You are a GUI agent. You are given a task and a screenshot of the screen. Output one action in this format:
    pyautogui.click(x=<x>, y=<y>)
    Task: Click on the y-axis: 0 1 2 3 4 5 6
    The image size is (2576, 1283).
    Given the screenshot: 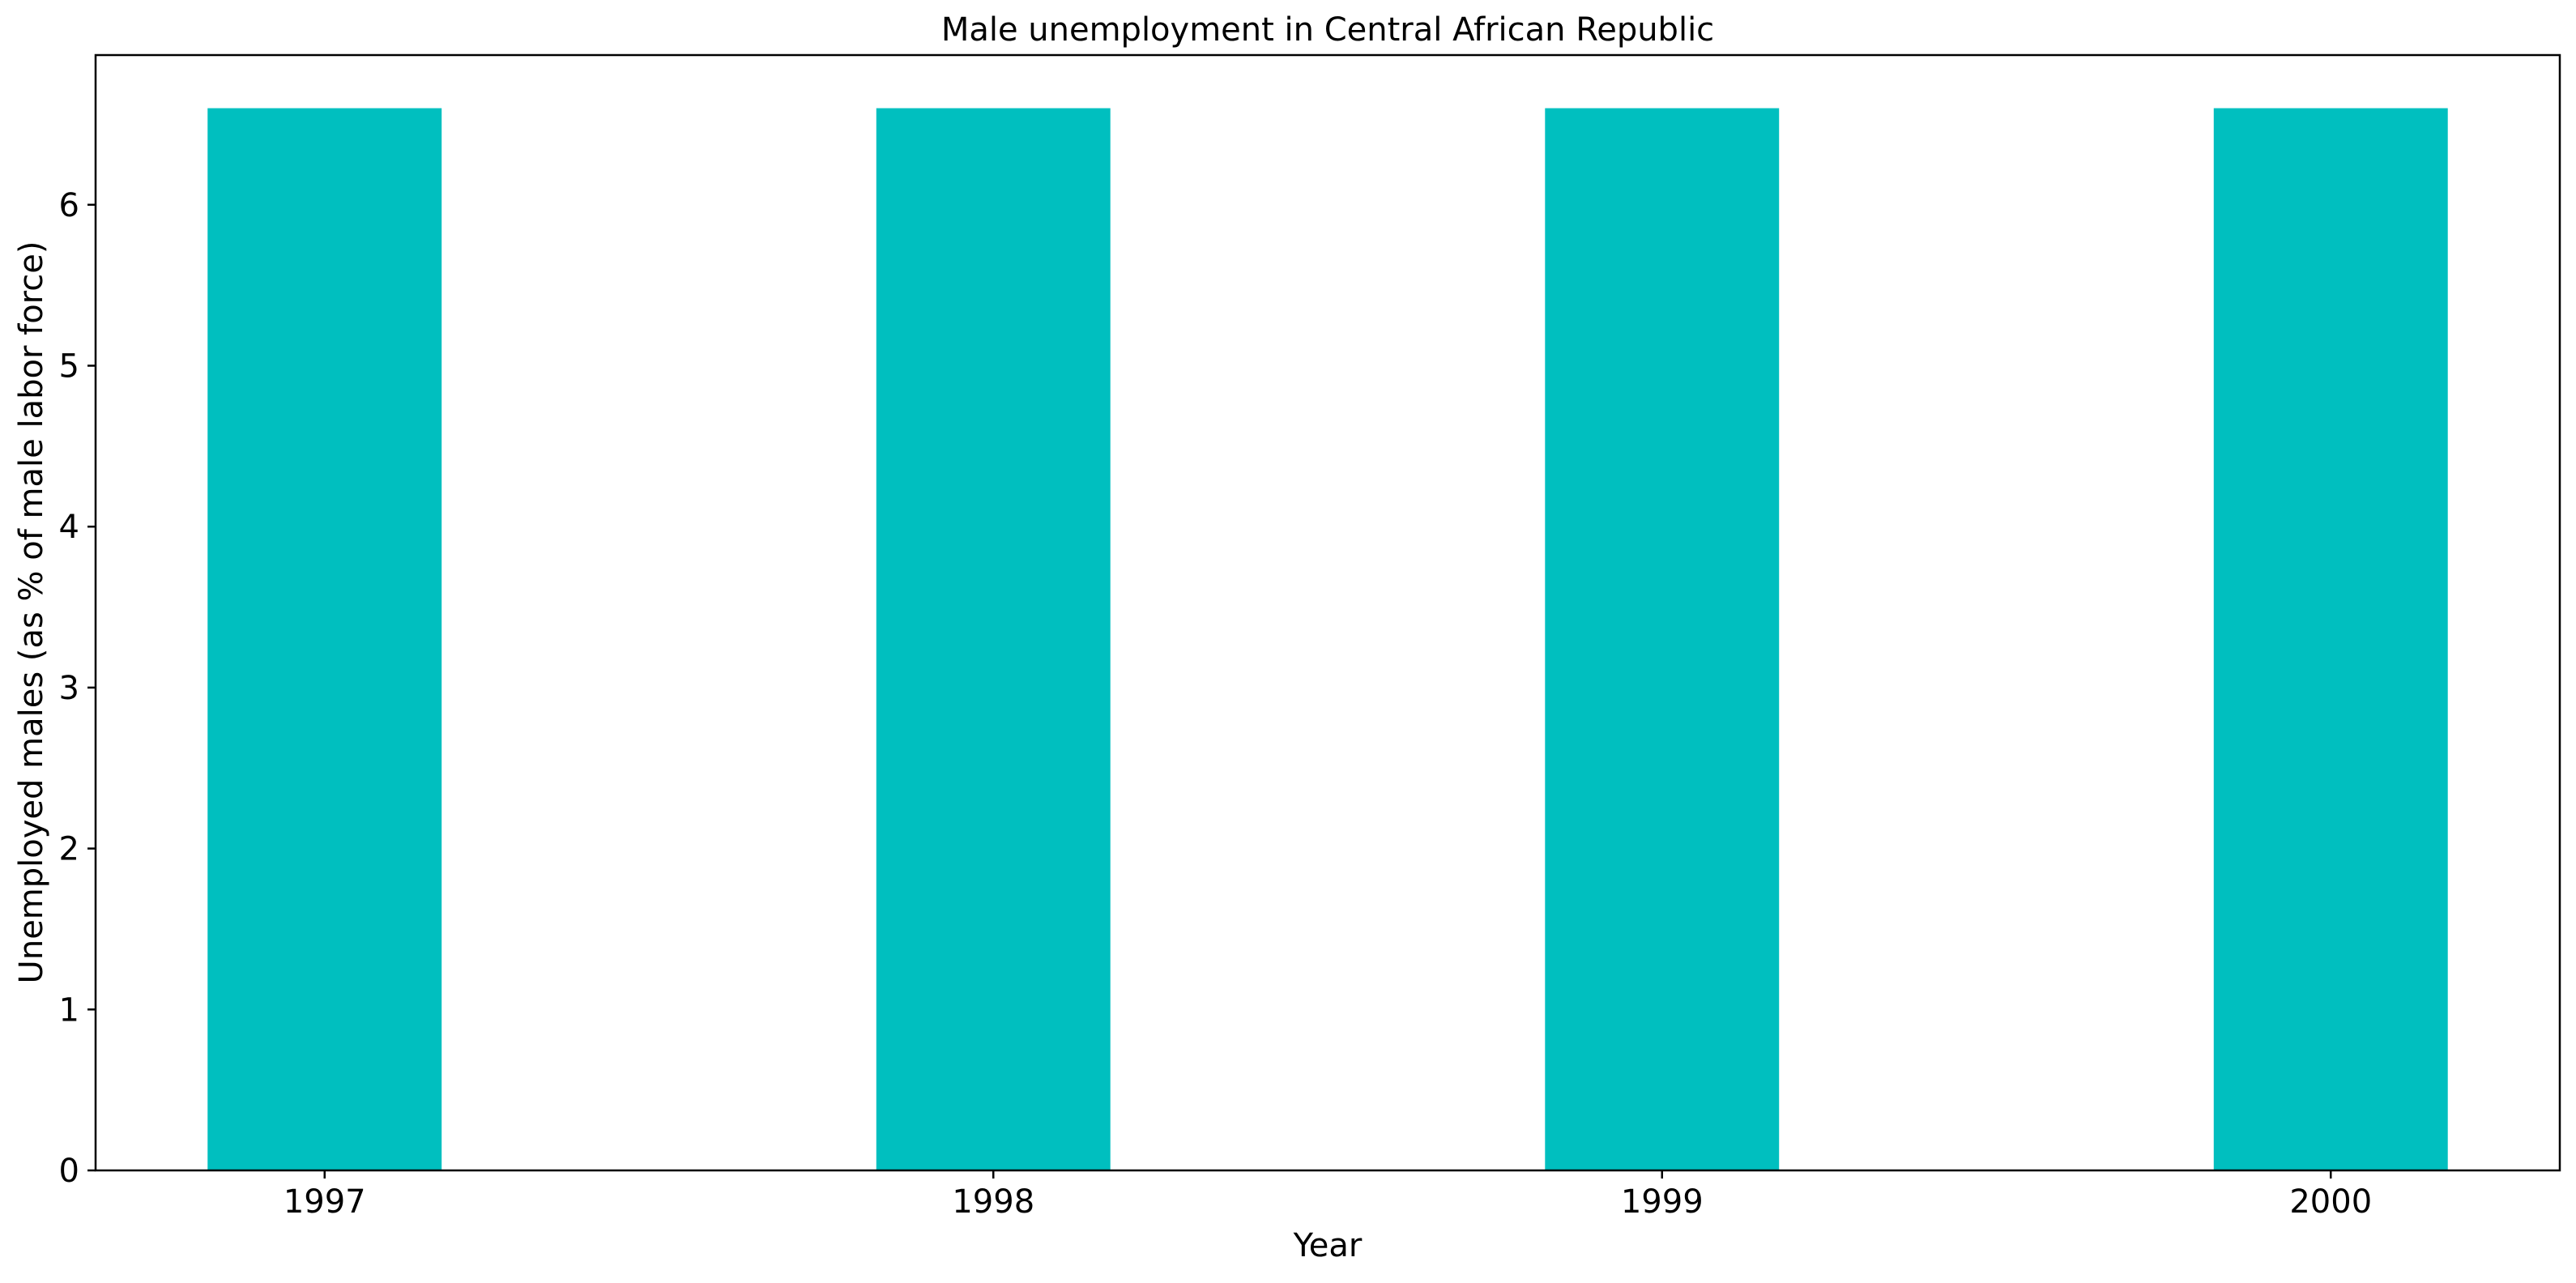 What is the action you would take?
    pyautogui.click(x=78, y=688)
    